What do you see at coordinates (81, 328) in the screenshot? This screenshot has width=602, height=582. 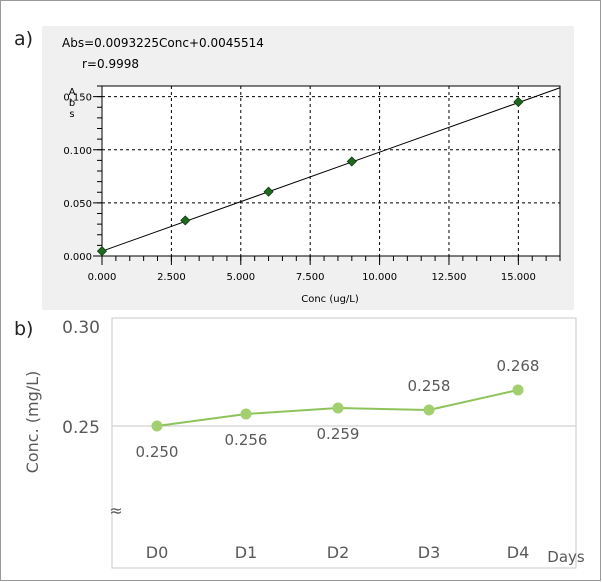 I see `y-tick-label: 0.30` at bounding box center [81, 328].